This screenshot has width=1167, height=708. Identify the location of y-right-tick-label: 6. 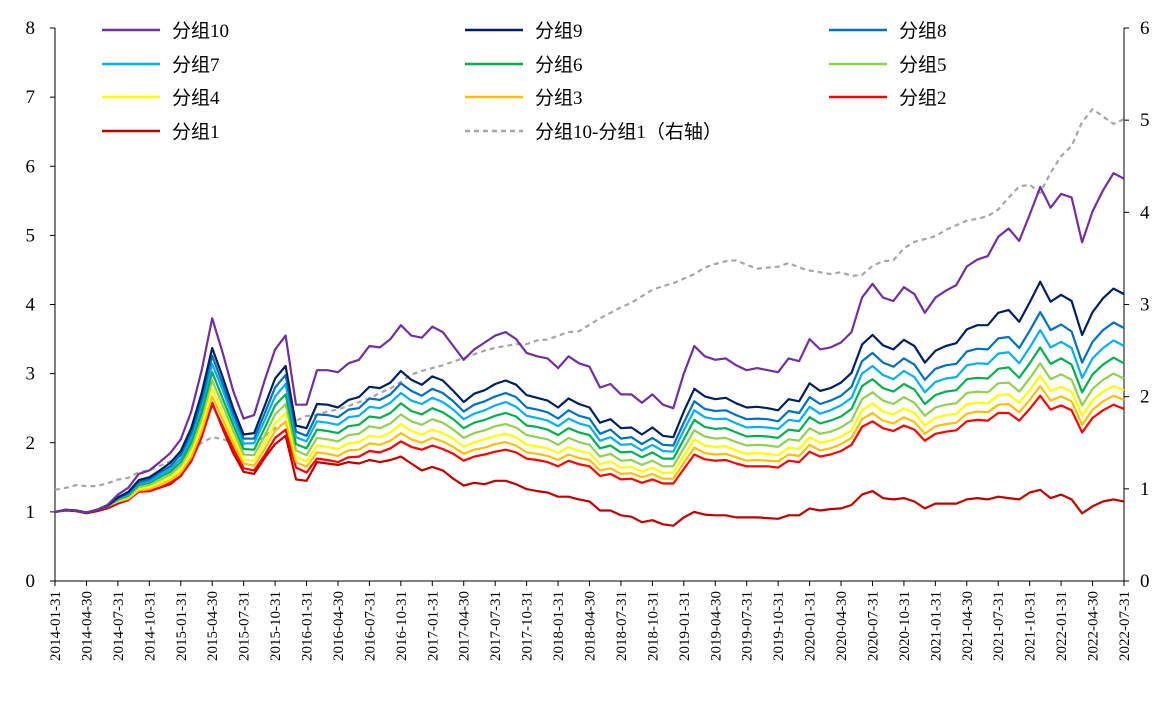
(1145, 28).